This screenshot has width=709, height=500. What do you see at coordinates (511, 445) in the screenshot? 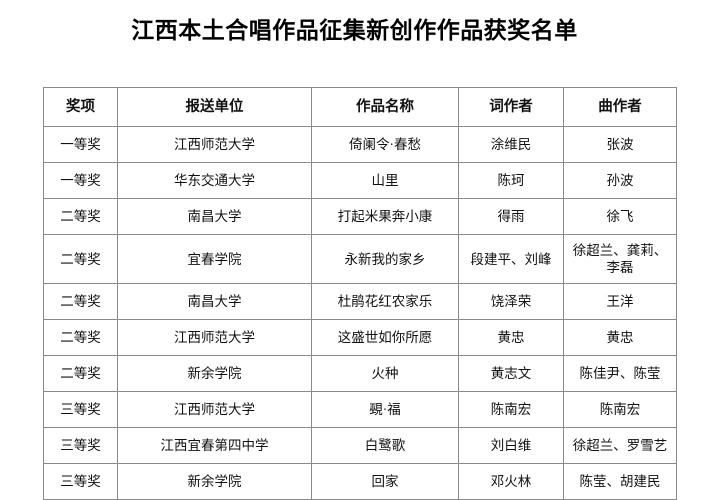
I see `cell-lyrics: 刘白维` at bounding box center [511, 445].